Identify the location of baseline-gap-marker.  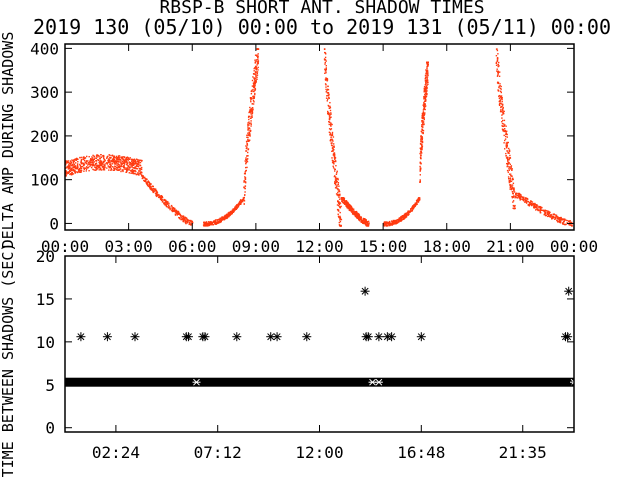
(196, 382).